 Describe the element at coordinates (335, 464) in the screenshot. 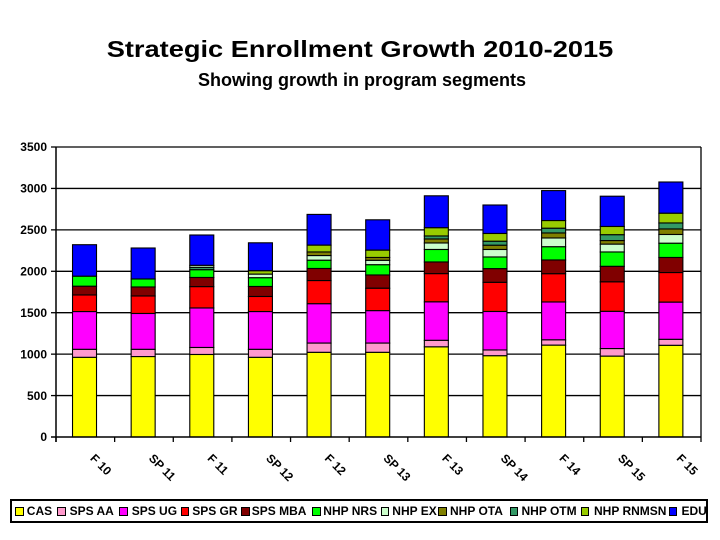

I see `svg-text: F 12` at that location.